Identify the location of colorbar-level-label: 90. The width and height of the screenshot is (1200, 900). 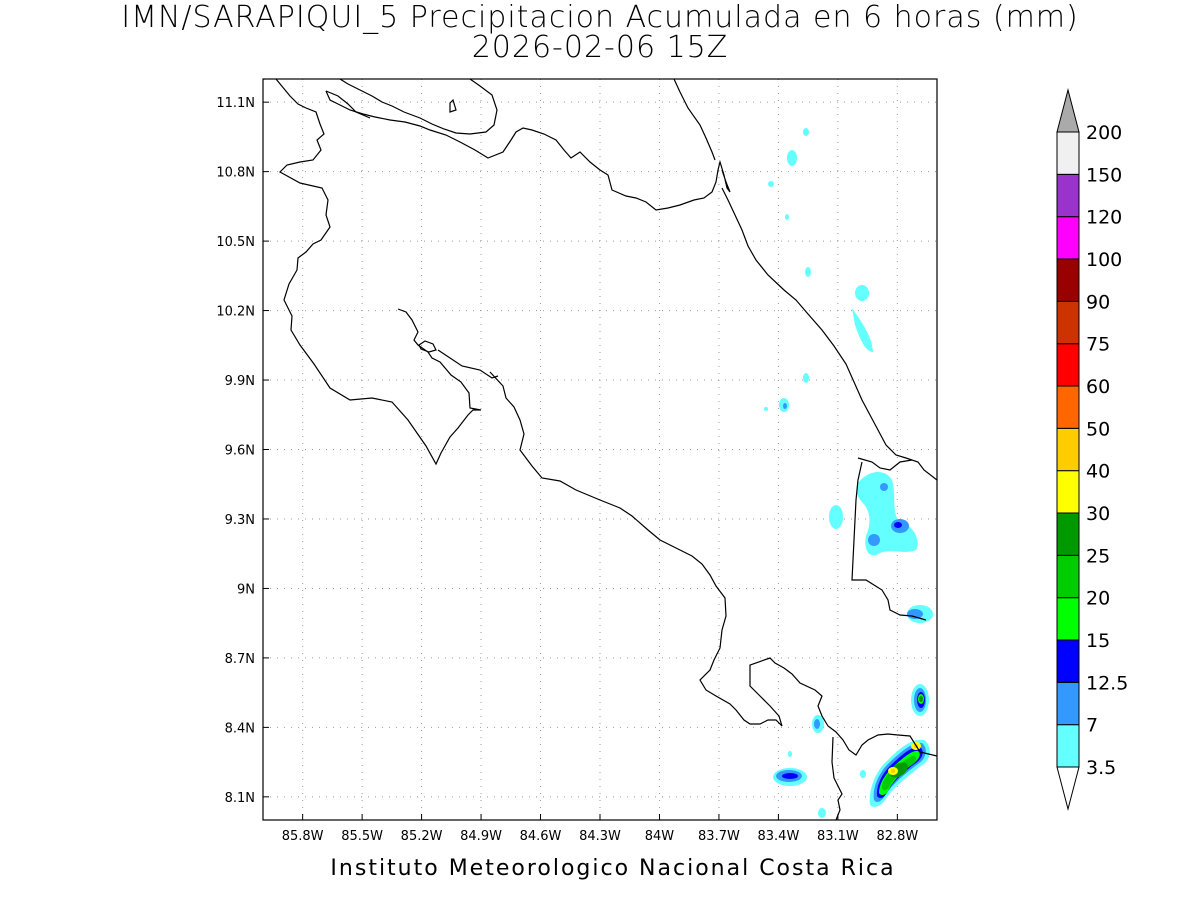
(1098, 302).